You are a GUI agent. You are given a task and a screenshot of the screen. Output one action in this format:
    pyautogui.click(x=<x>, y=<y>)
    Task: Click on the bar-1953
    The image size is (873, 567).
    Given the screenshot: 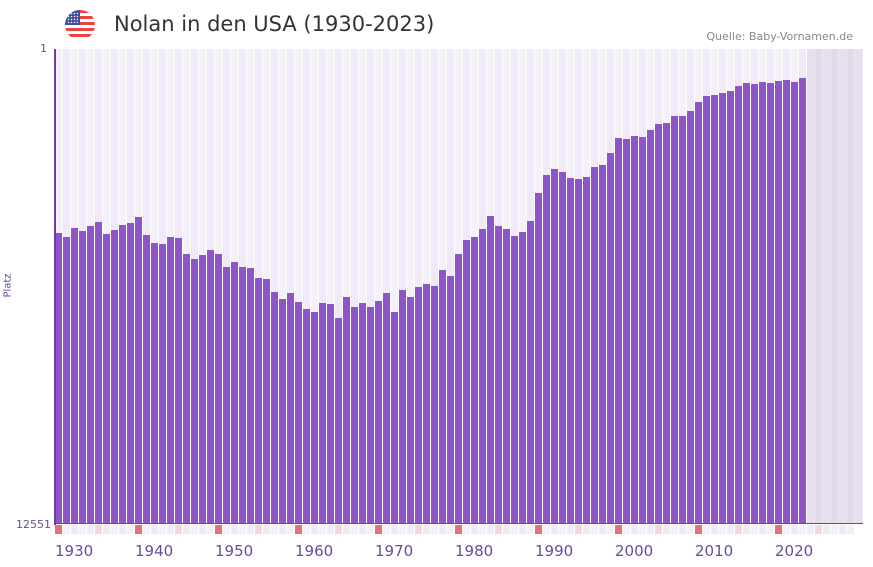 What is the action you would take?
    pyautogui.click(x=242, y=395)
    